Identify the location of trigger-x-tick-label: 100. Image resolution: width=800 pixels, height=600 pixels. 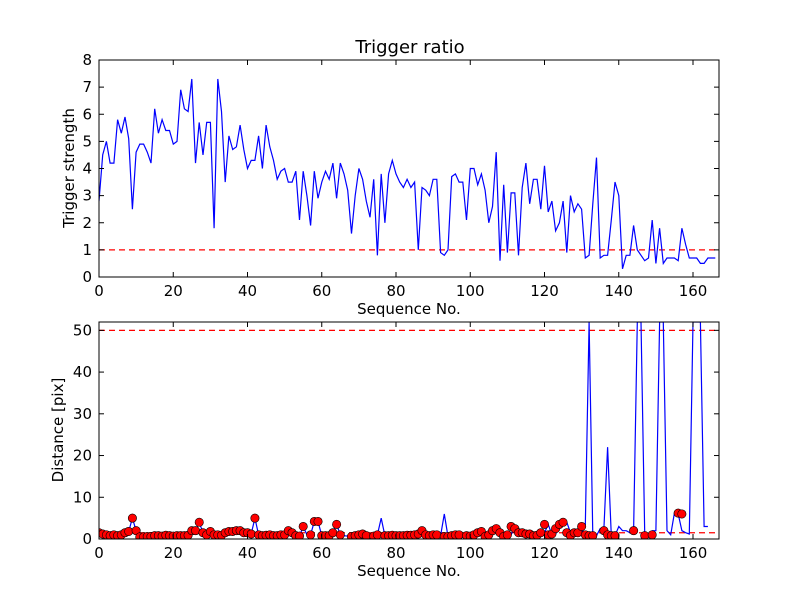
(470, 291).